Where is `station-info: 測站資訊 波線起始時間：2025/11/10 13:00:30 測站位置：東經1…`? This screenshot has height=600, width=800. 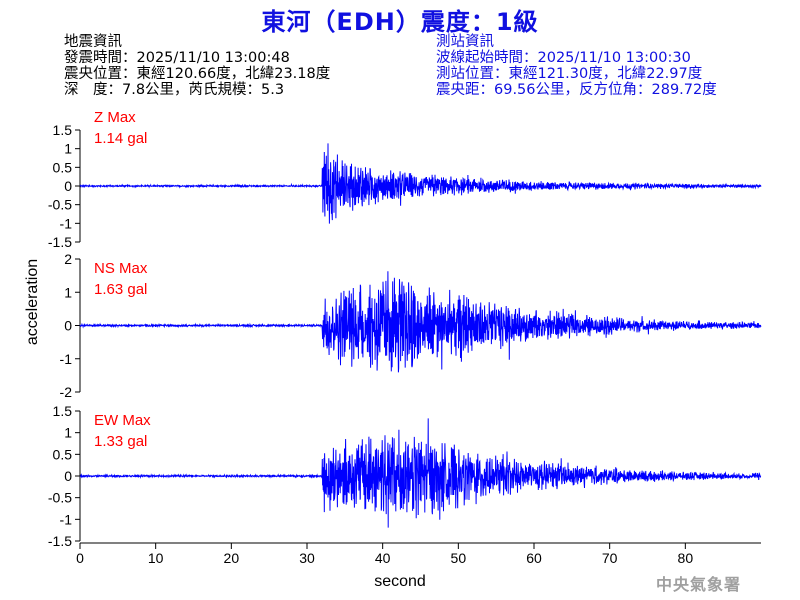 station-info: 測站資訊 波線起始時間：2025/11/10 13:00:30 測站位置：東經1… is located at coordinates (576, 66).